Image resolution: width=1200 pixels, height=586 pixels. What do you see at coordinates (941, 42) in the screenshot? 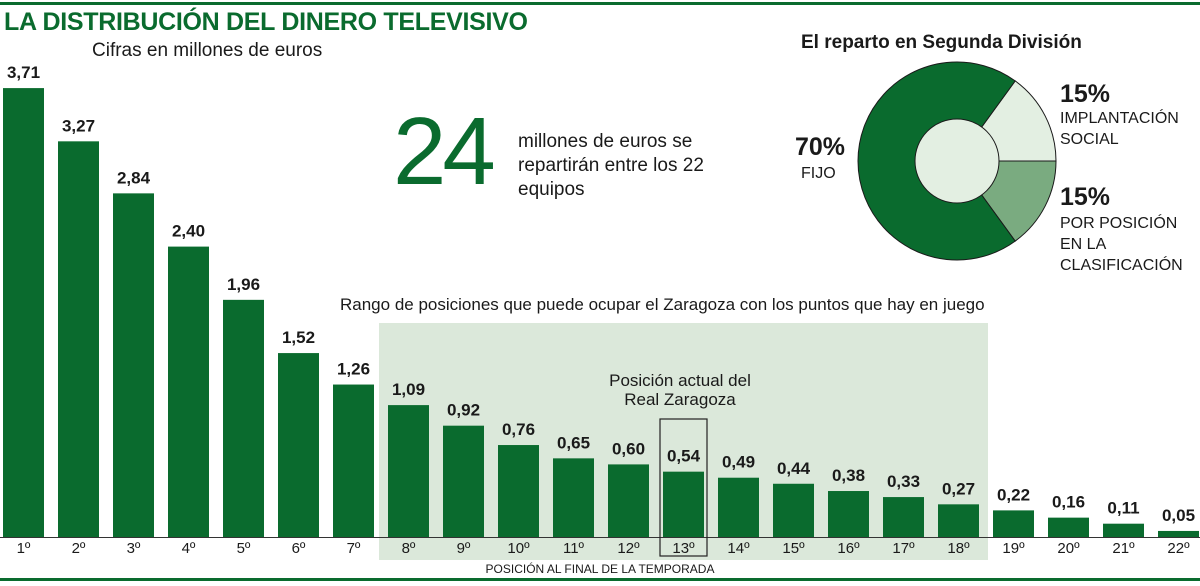
I see `donut-title: El reparto en Segunda División` at bounding box center [941, 42].